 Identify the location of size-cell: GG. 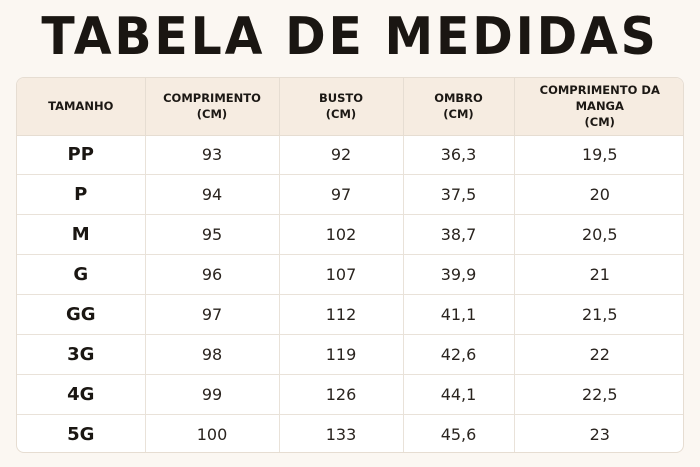
(81, 314).